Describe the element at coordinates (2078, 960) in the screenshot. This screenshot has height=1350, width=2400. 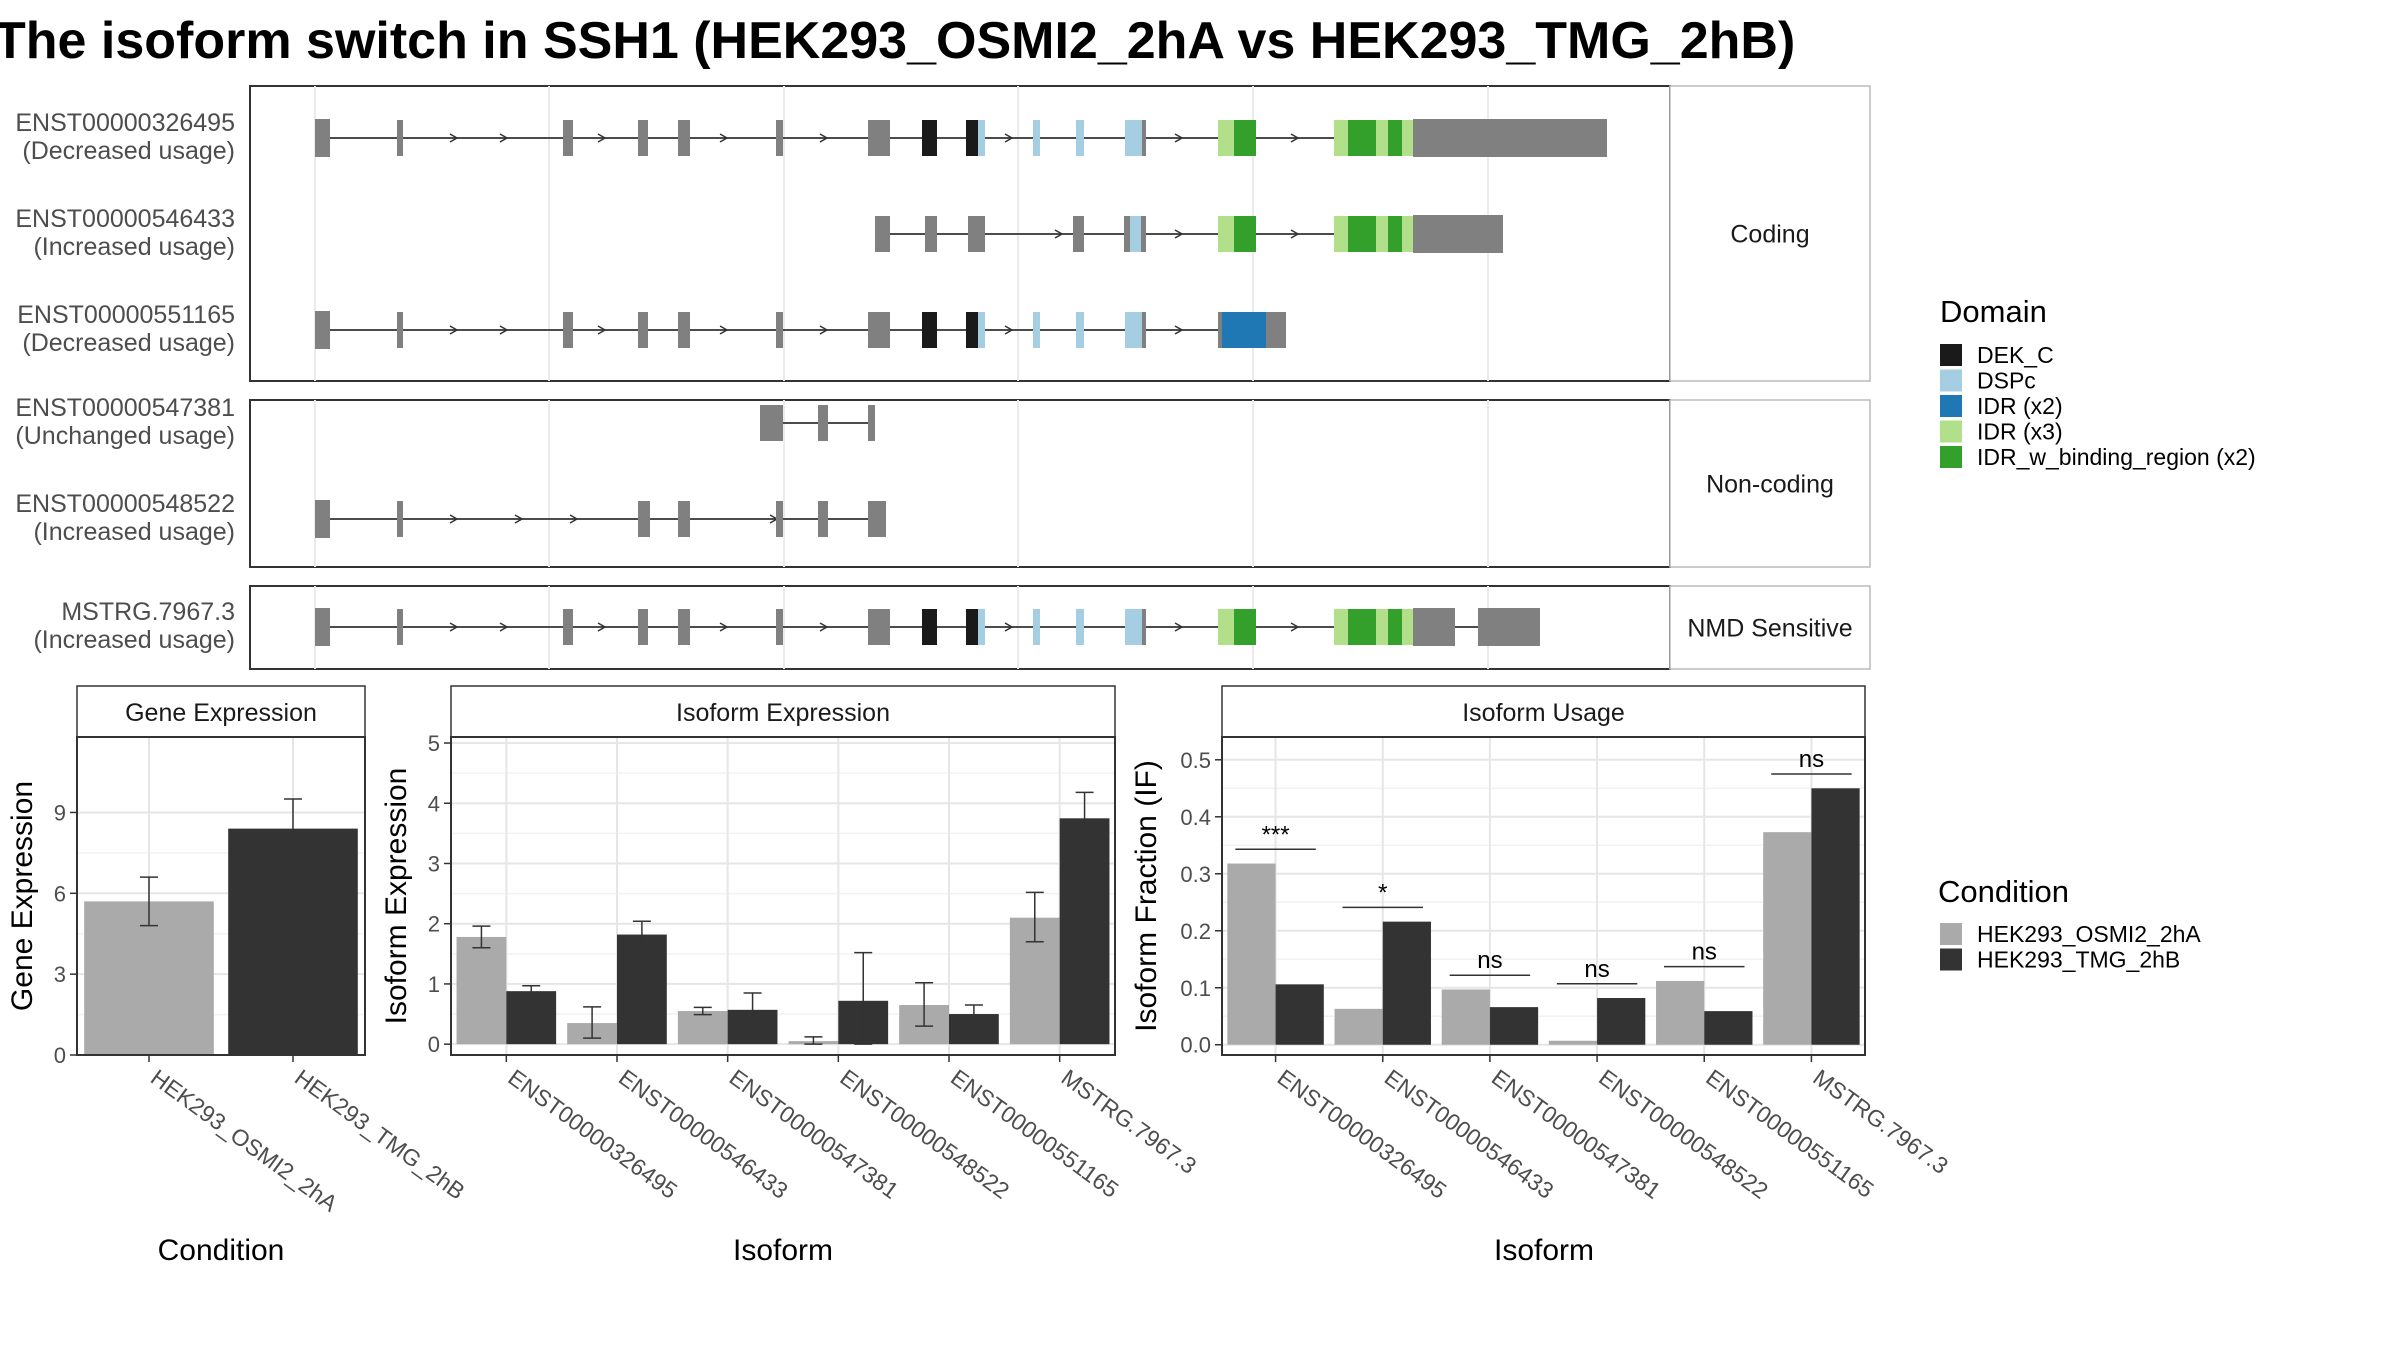
I see `legend-item: HEK293_TMG_2hB` at that location.